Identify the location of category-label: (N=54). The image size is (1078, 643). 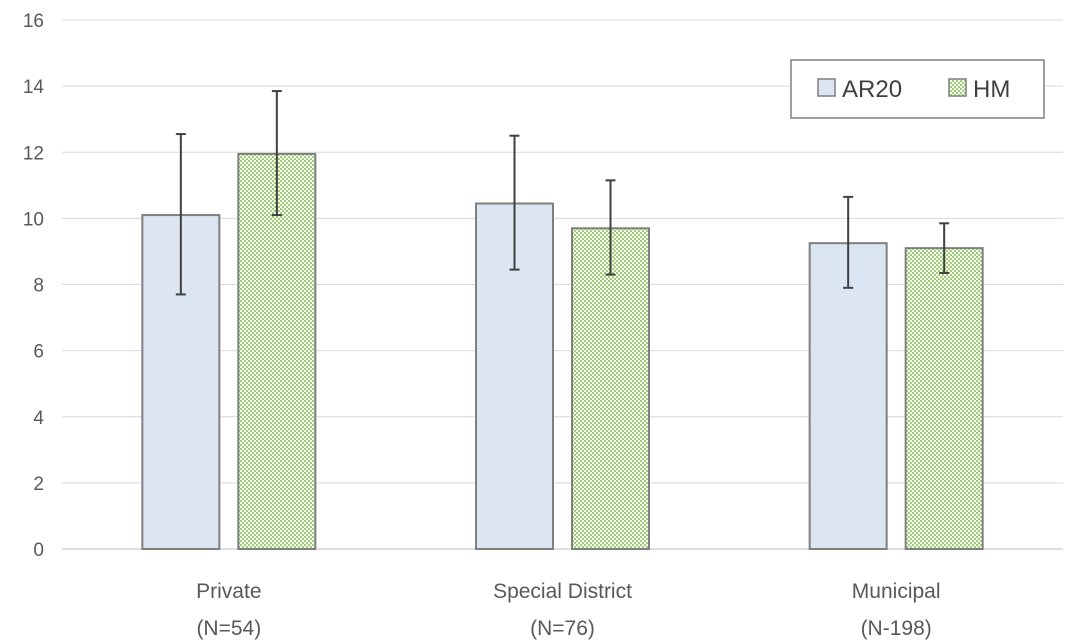
(228, 628).